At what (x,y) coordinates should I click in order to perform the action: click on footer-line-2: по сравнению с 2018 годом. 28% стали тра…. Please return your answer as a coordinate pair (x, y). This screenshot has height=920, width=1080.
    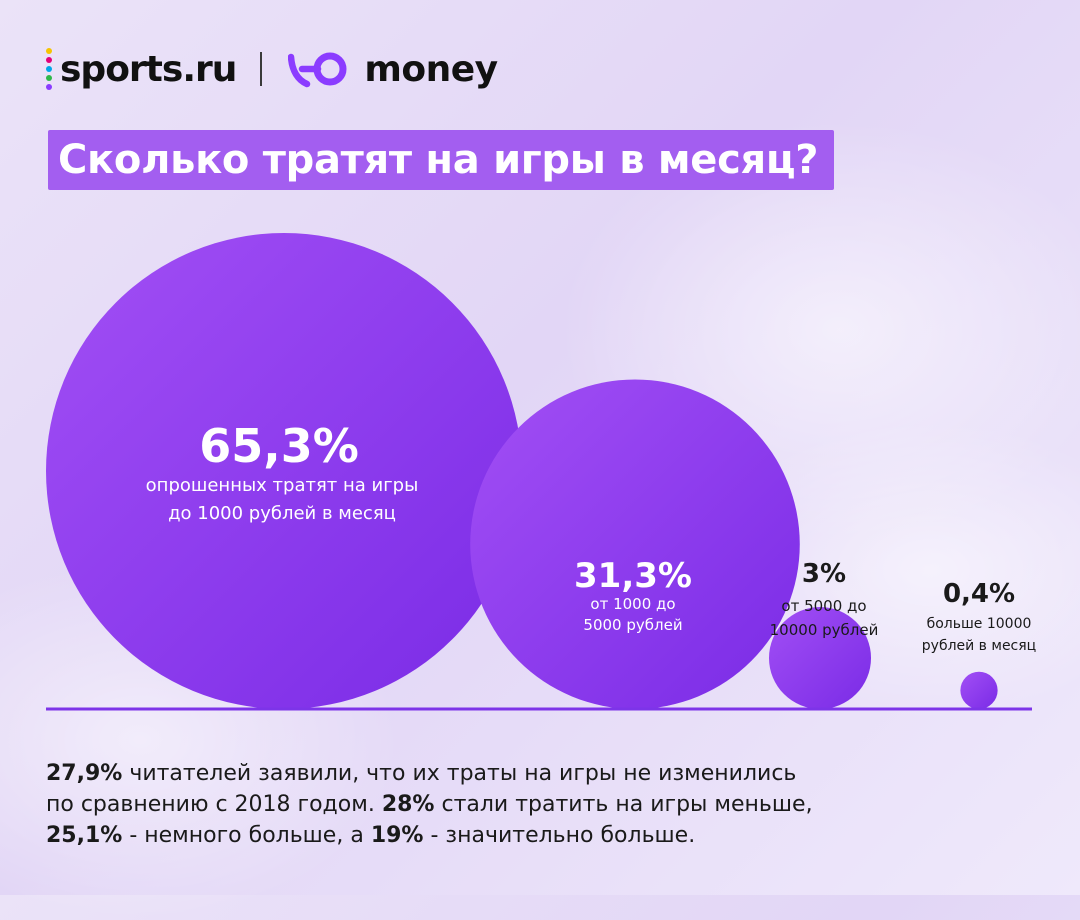
    Looking at the image, I should click on (496, 804).